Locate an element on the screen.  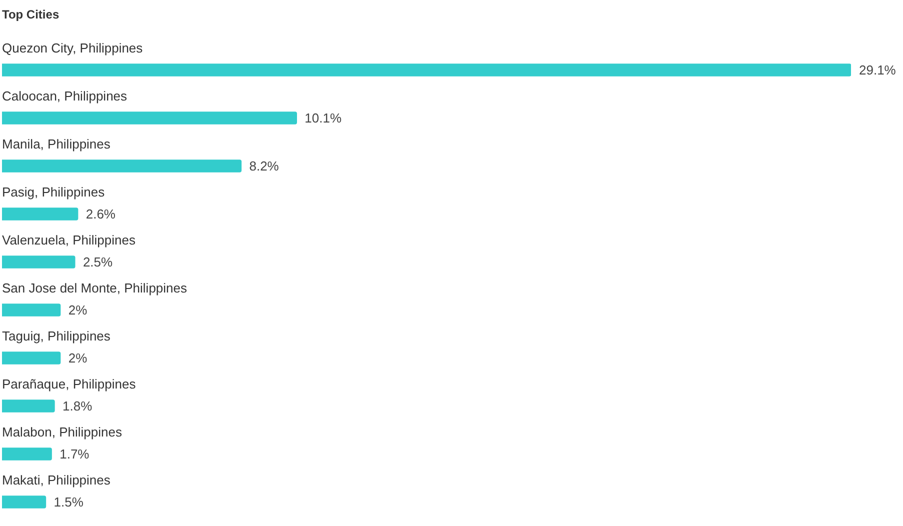
data-label: 29.1% is located at coordinates (877, 70).